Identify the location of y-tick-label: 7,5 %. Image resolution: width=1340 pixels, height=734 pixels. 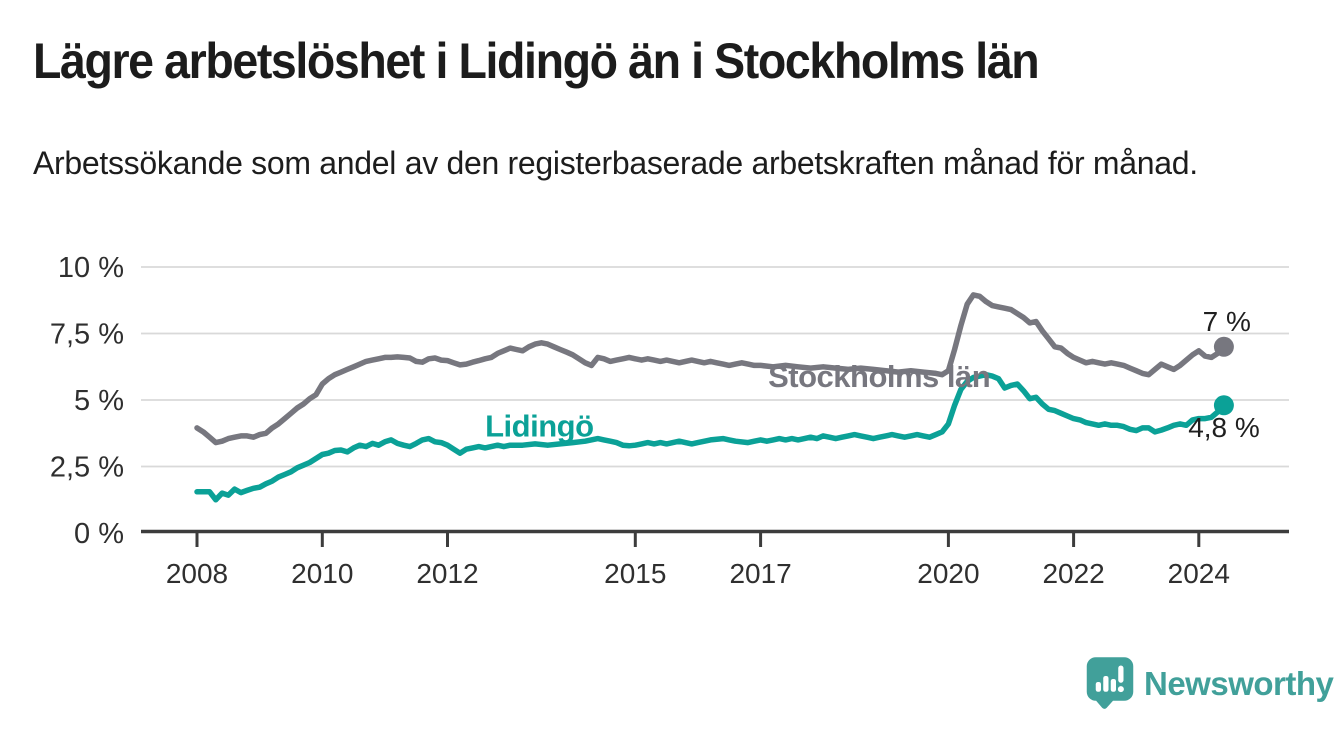
(87, 335).